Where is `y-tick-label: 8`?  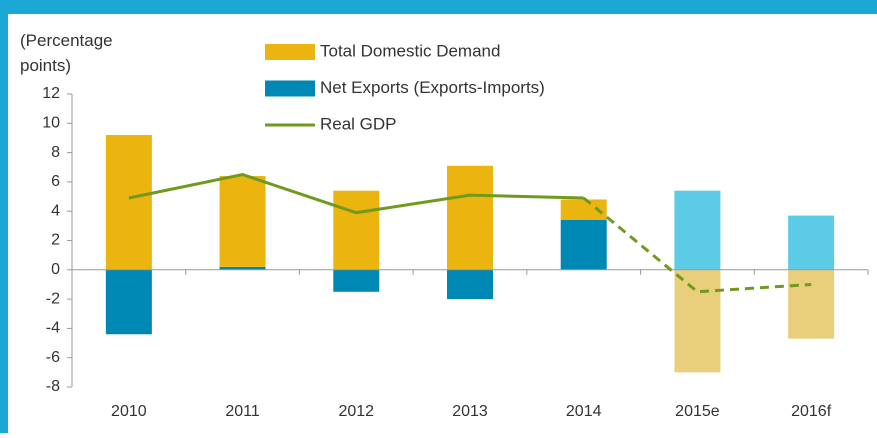
y-tick-label: 8 is located at coordinates (55, 152).